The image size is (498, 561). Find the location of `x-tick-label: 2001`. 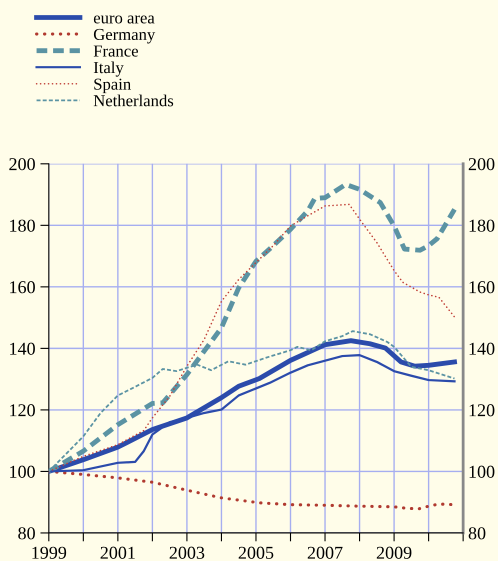

x-tick-label: 2001 is located at coordinates (117, 552).